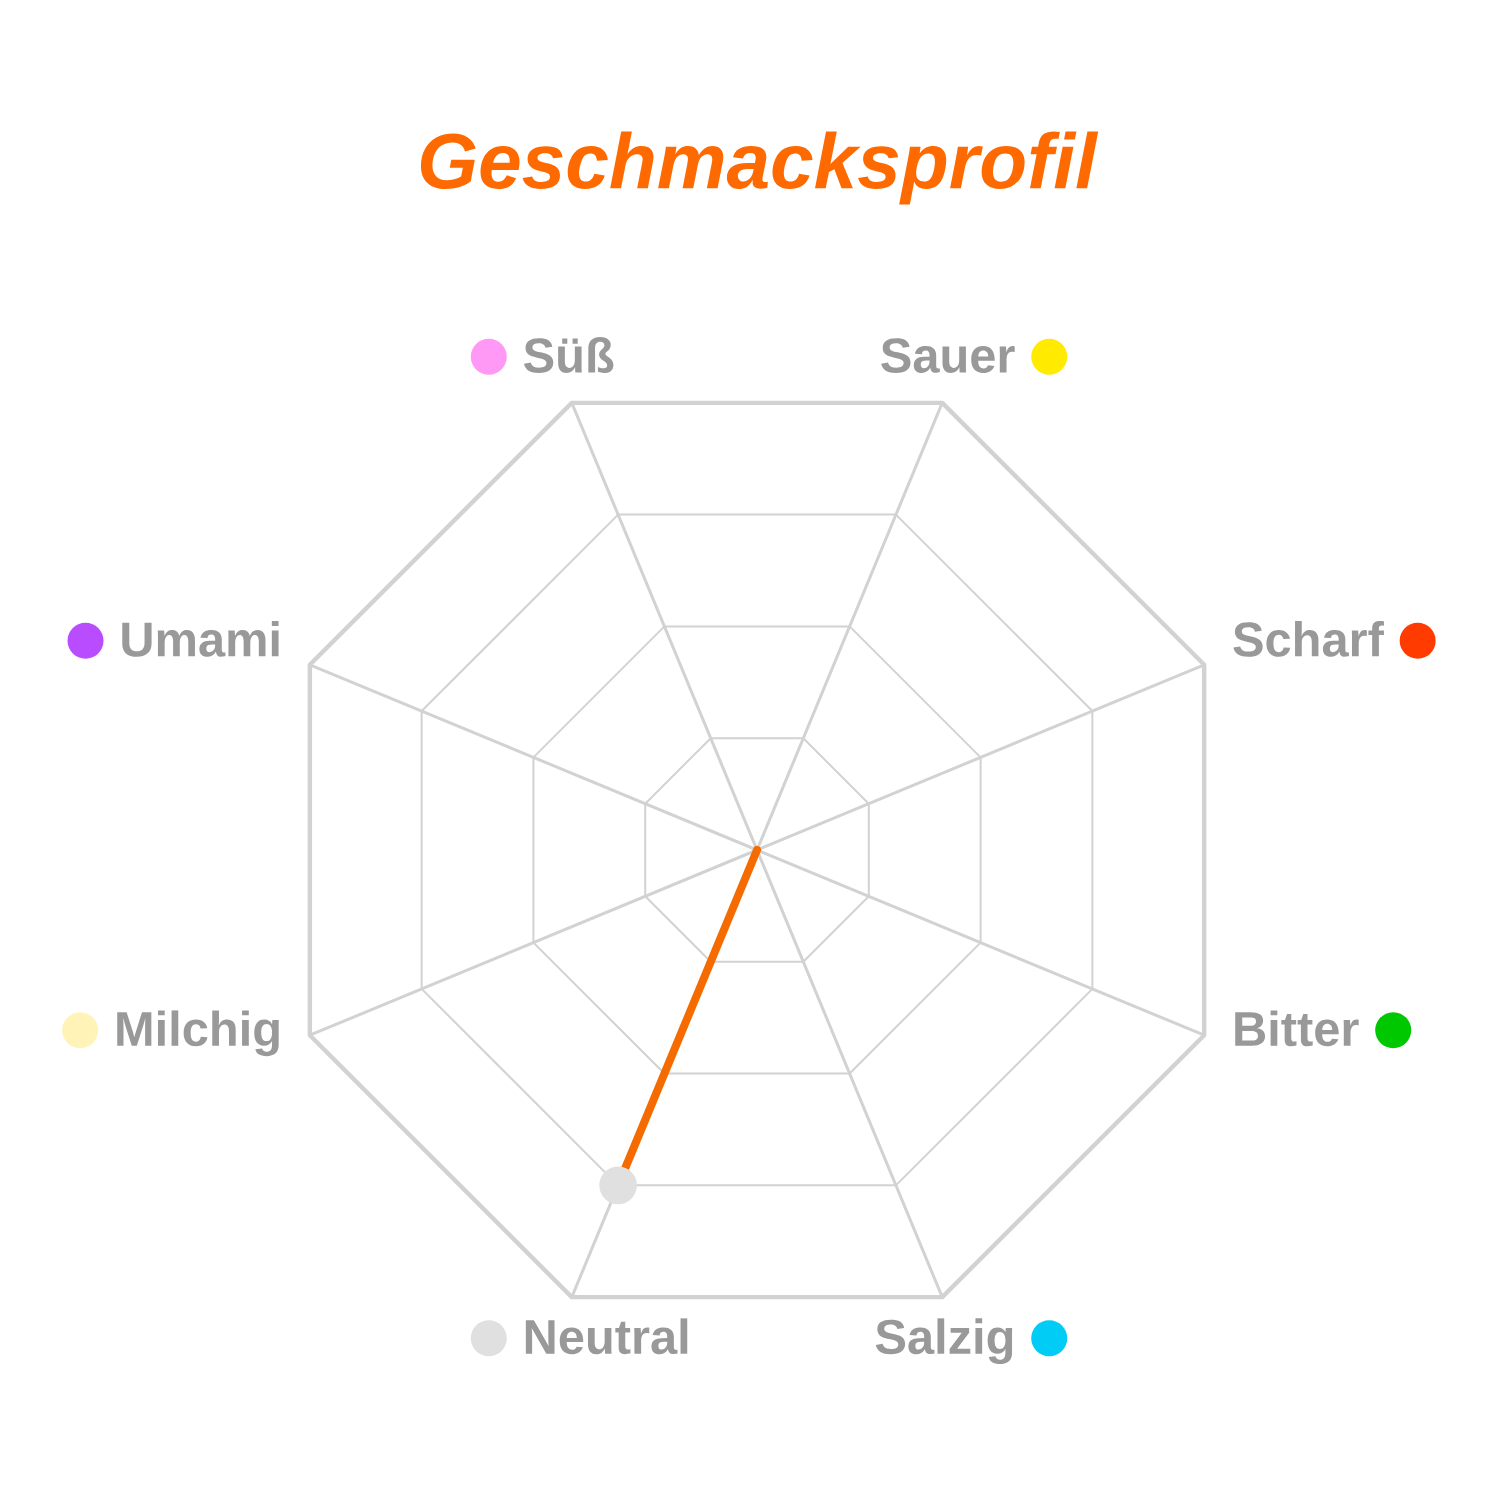 The width and height of the screenshot is (1500, 1500). I want to click on spoke-label: Milchig, so click(198, 1033).